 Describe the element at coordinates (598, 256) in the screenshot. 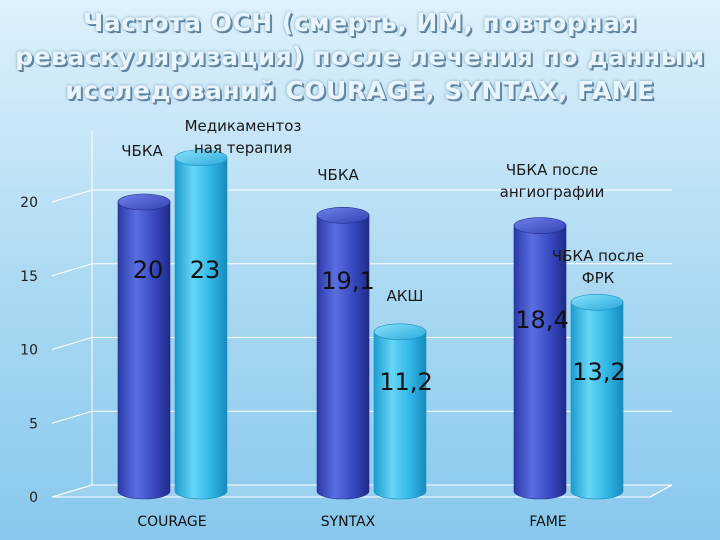

I see `bar-annotation-6: ЧБКА после` at that location.